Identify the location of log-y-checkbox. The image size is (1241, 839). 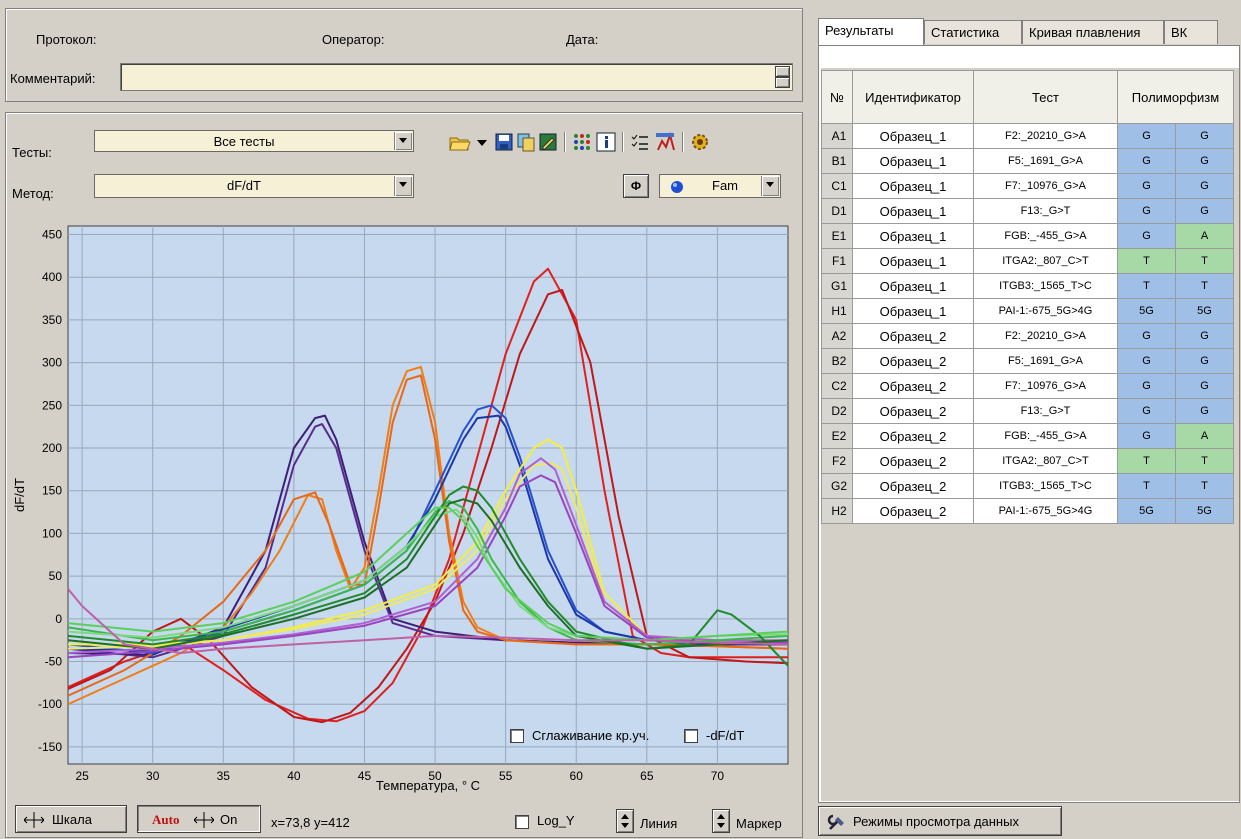
(522, 822).